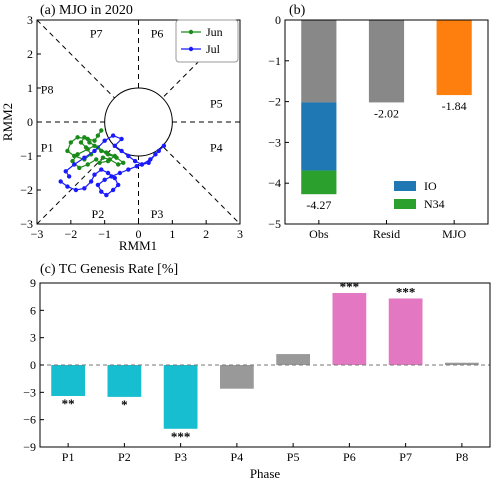 Image resolution: width=492 pixels, height=480 pixels. I want to click on bar-value-label-mjo: -1.84, so click(454, 106).